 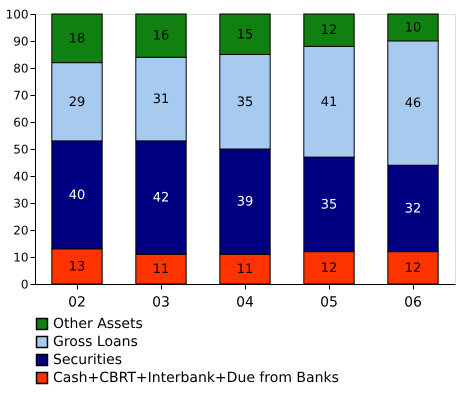 I want to click on x-tick-label: 02, so click(x=77, y=302).